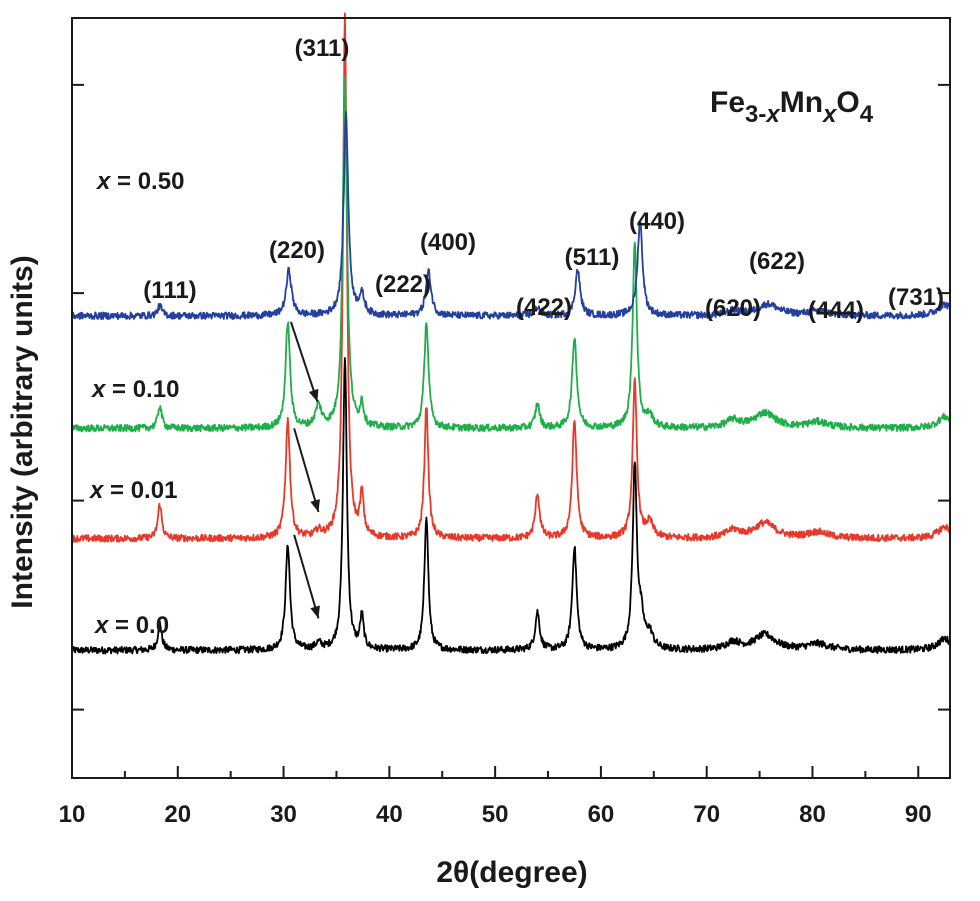 The width and height of the screenshot is (980, 901). Describe the element at coordinates (918, 814) in the screenshot. I see `x-tick-label: 90` at that location.